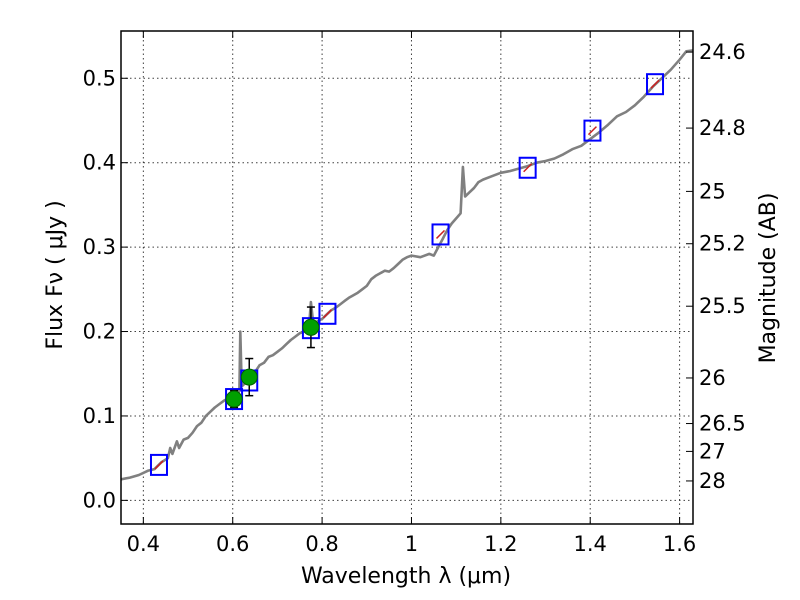  What do you see at coordinates (99, 416) in the screenshot?
I see `y-tick-label: 0.1` at bounding box center [99, 416].